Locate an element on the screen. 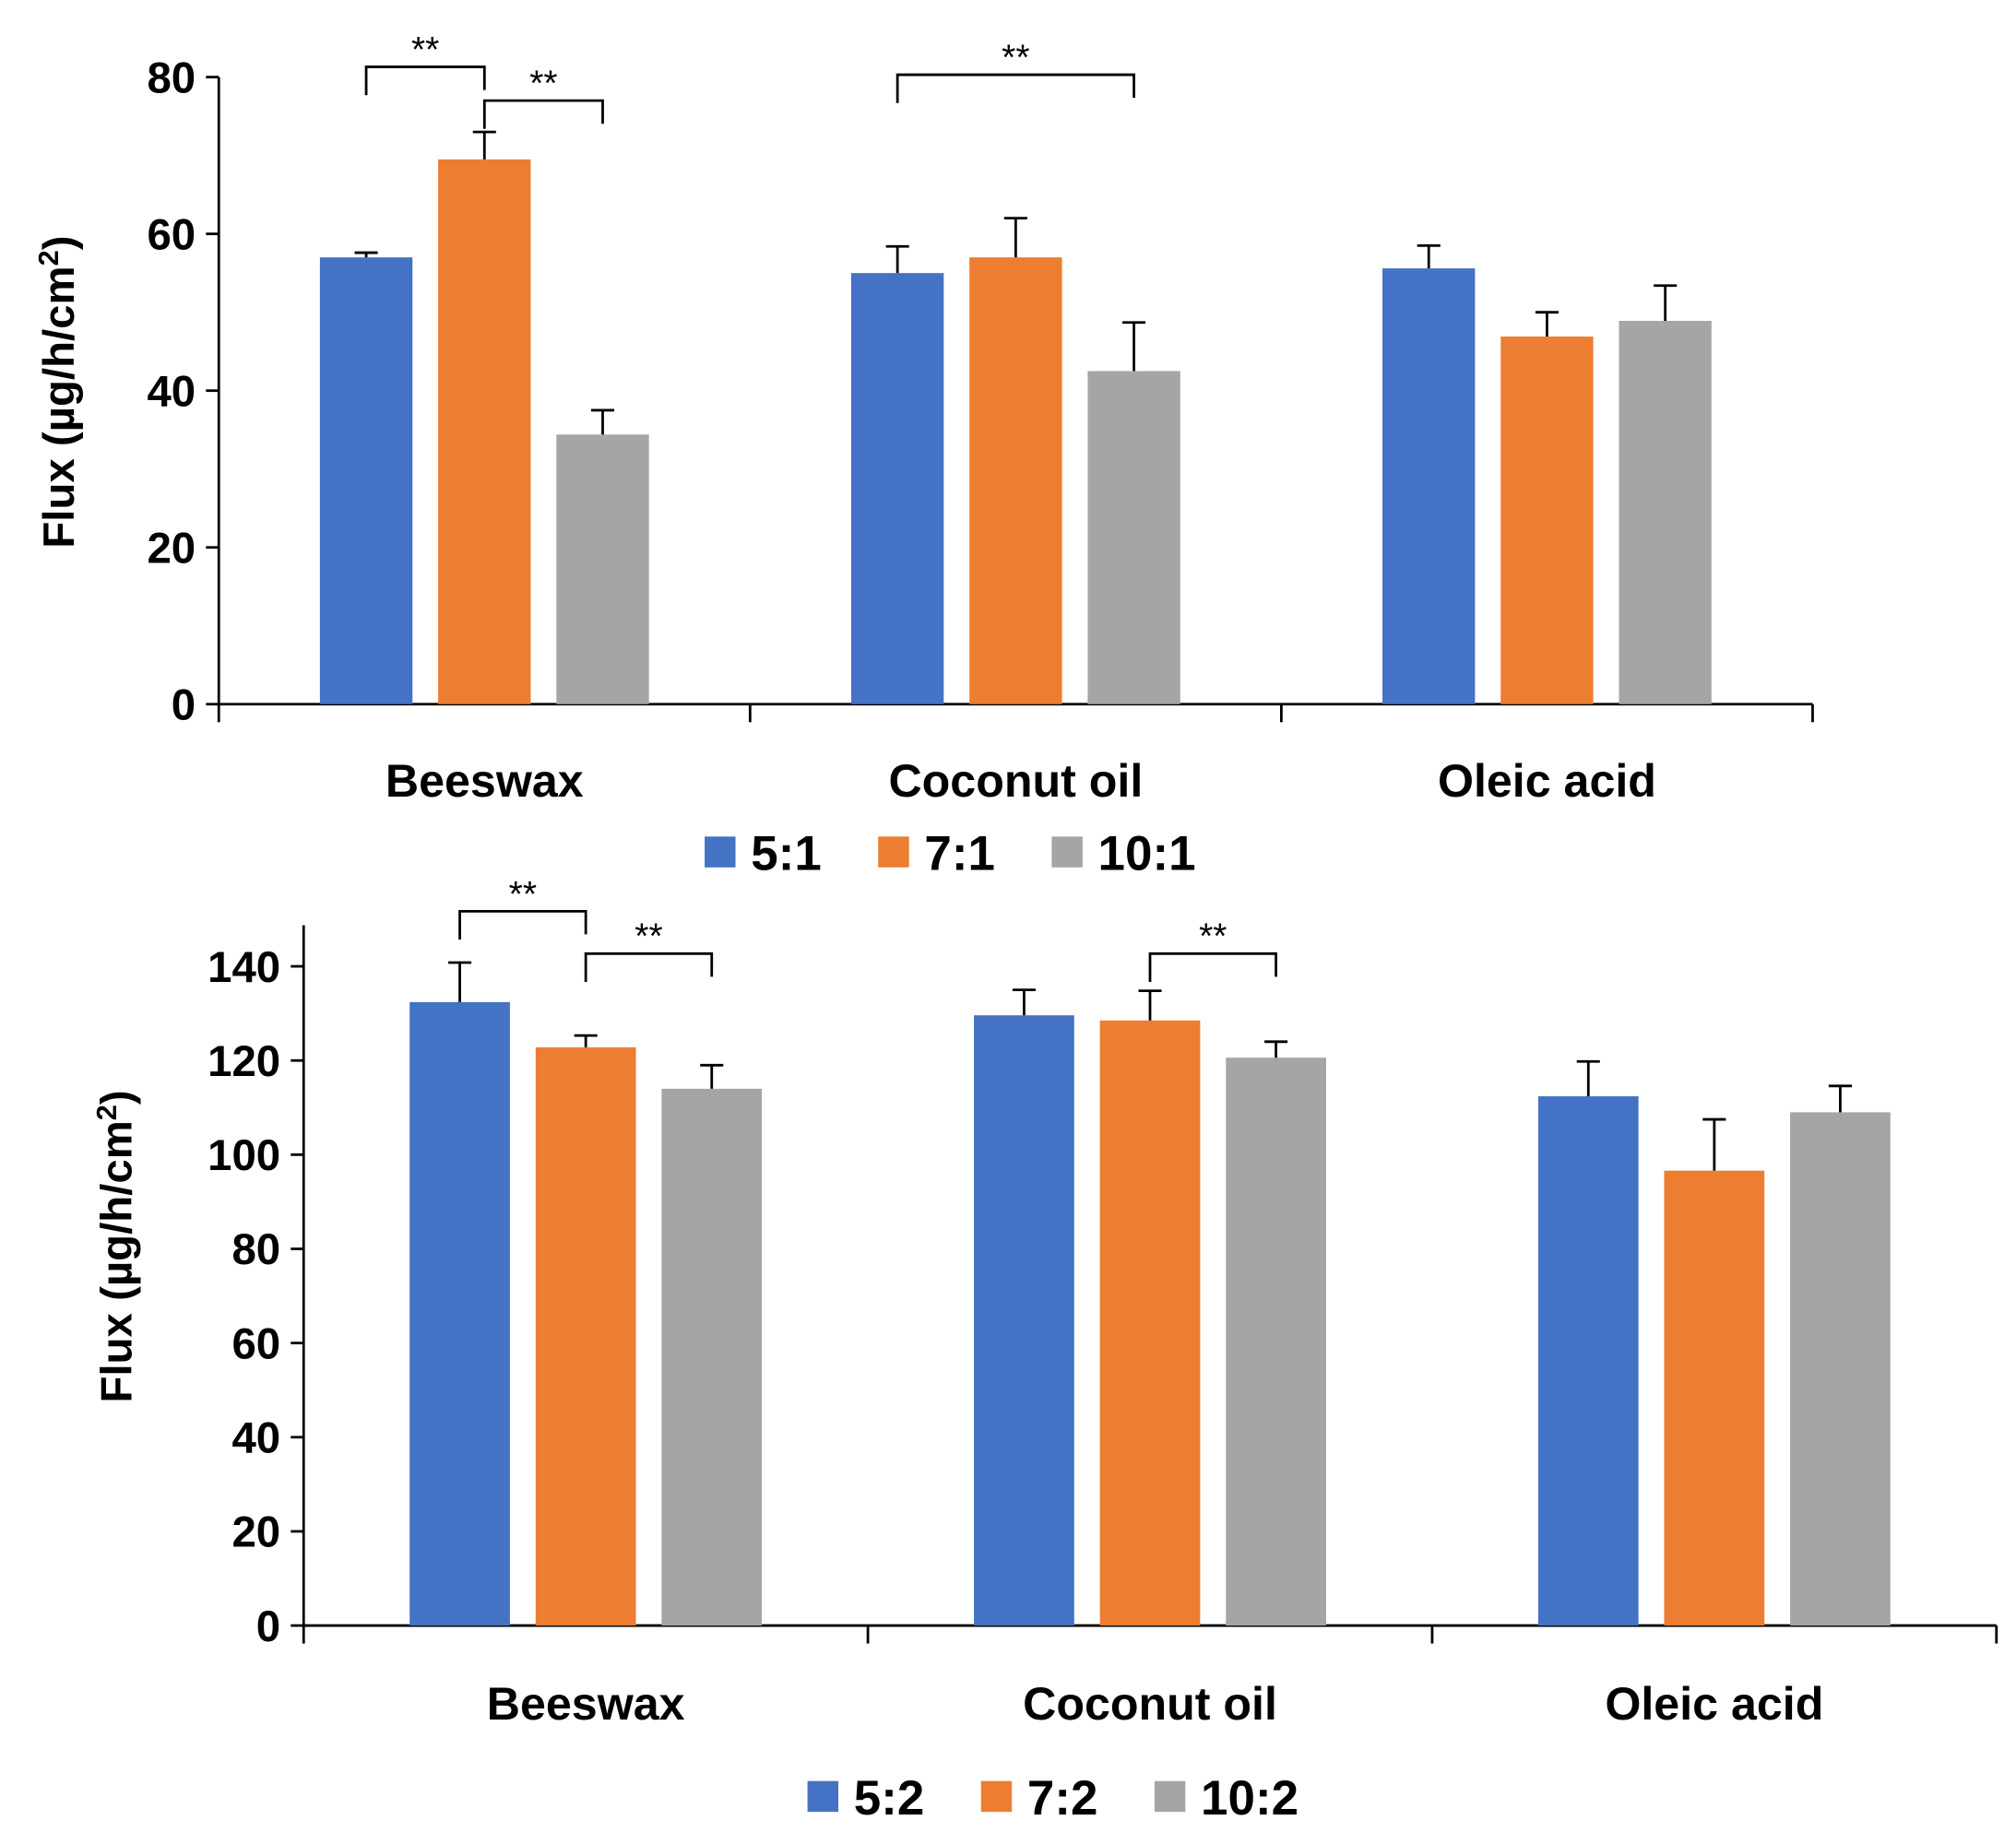 This screenshot has width=2016, height=1844. legend-label: 5:1 is located at coordinates (786, 854).